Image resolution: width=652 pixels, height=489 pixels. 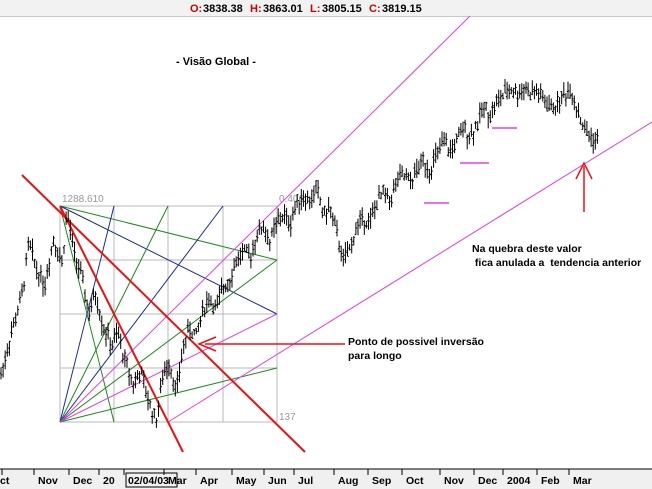 What do you see at coordinates (109, 481) in the screenshot?
I see `x-axis-tick-label: 20` at bounding box center [109, 481].